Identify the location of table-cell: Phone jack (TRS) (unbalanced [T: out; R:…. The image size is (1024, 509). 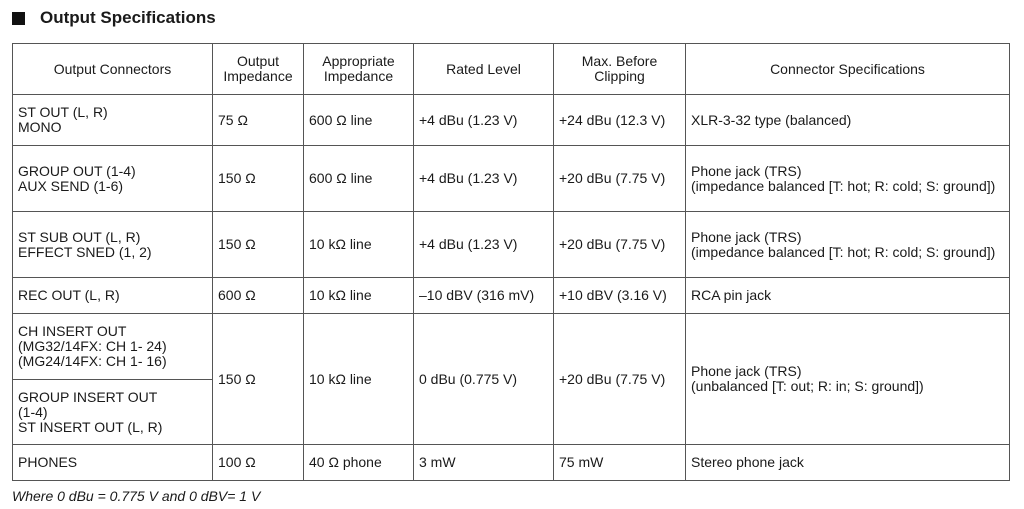
(847, 379).